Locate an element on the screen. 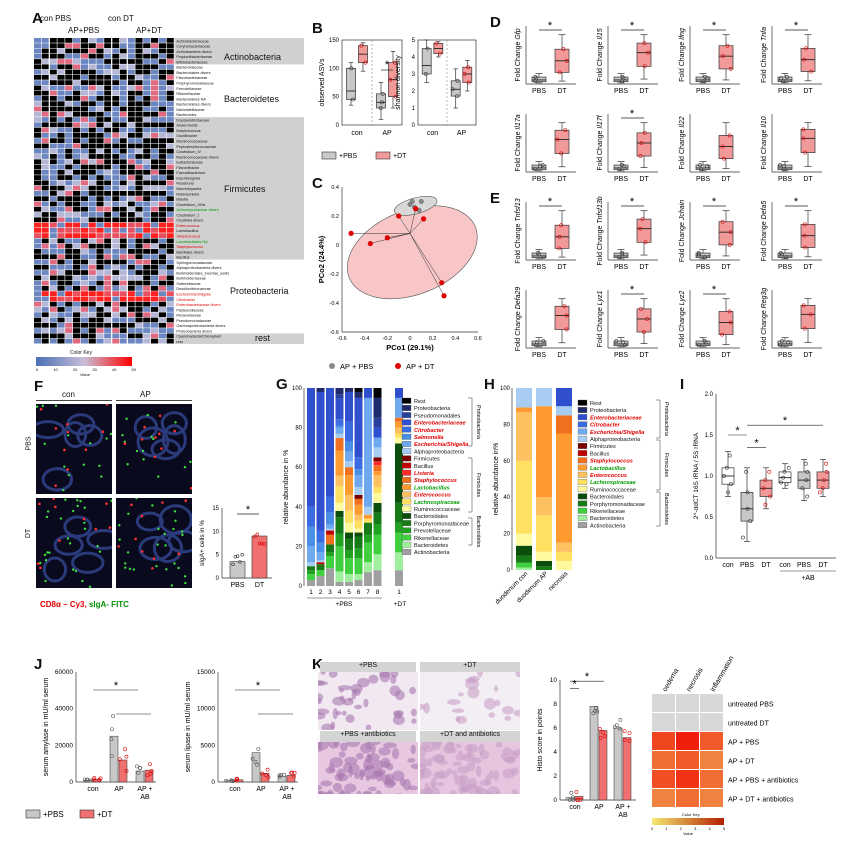 The width and height of the screenshot is (850, 841). e-gene-name: Defa5 is located at coordinates (764, 210).